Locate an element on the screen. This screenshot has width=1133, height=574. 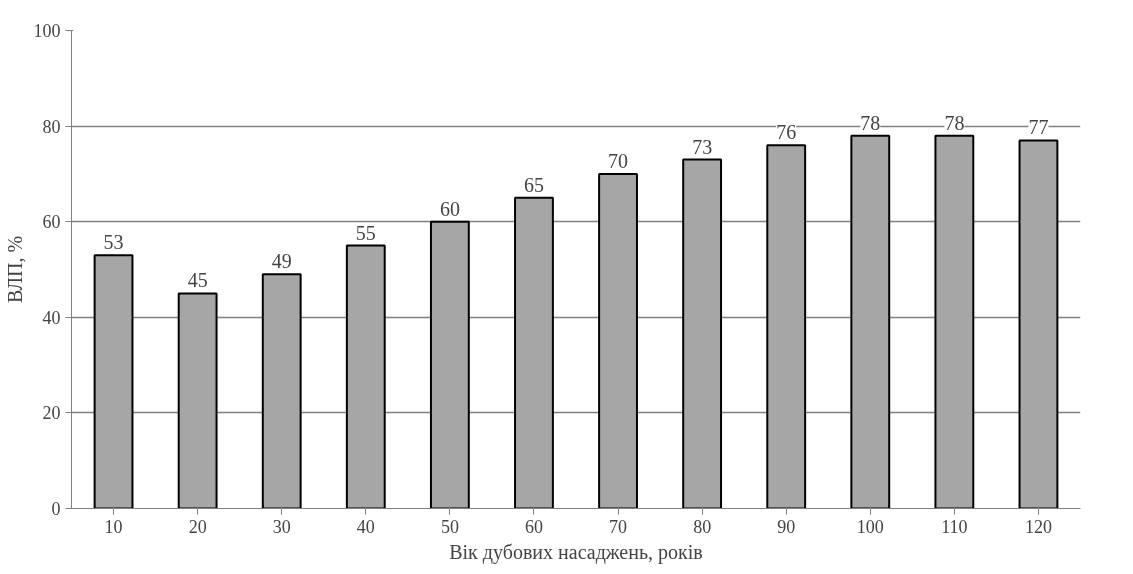
x-tick-label: 70 is located at coordinates (618, 526).